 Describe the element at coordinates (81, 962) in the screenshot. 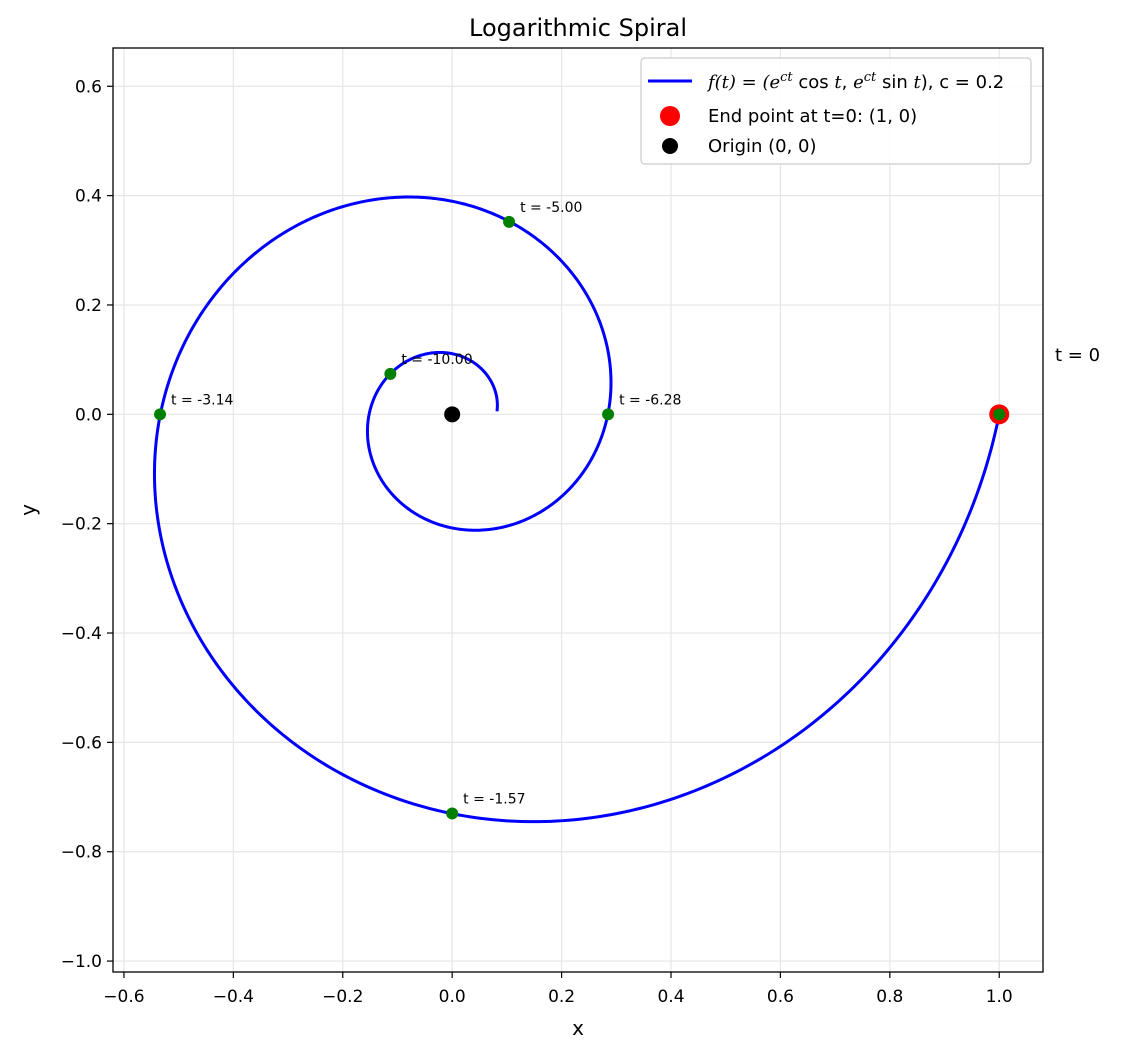

I see `y-tick-label: −1.0` at that location.